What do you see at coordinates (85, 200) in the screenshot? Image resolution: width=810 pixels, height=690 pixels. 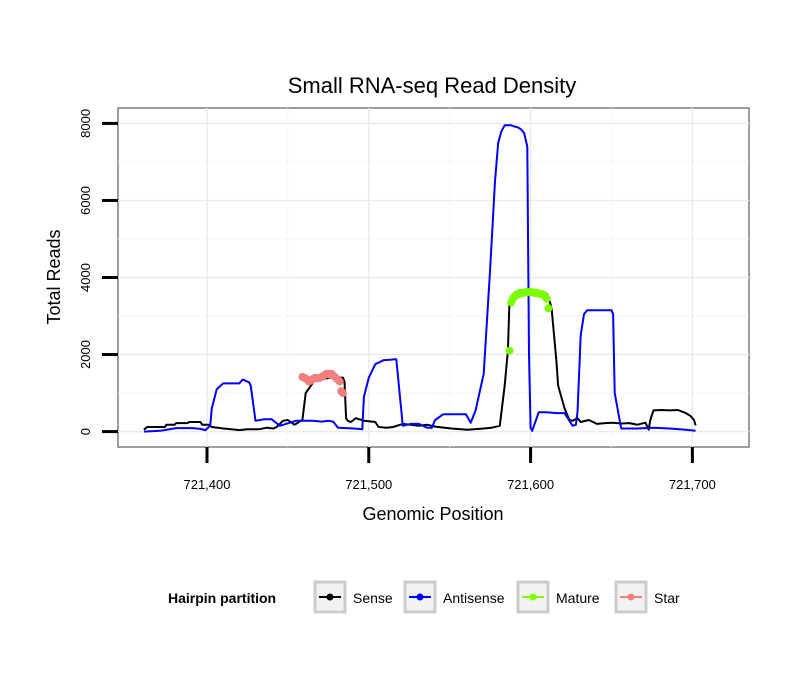 I see `y-tick-label: 6000` at bounding box center [85, 200].